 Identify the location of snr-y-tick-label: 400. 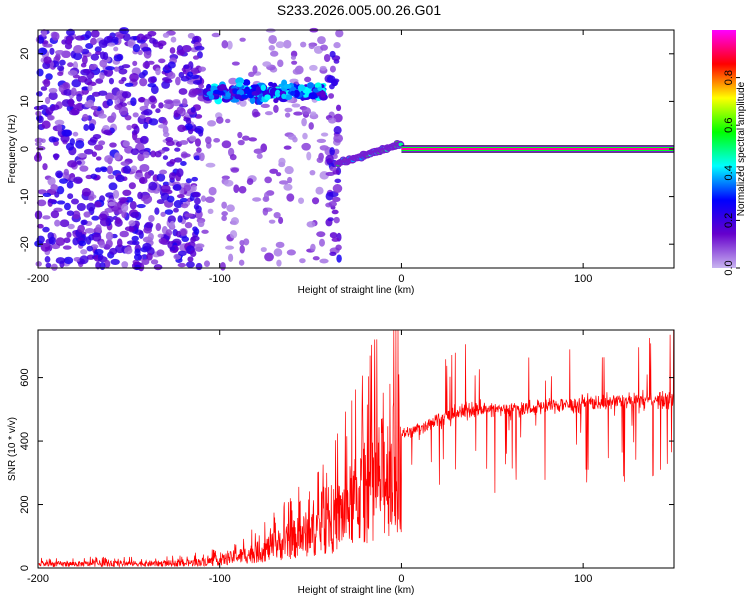
(25, 441).